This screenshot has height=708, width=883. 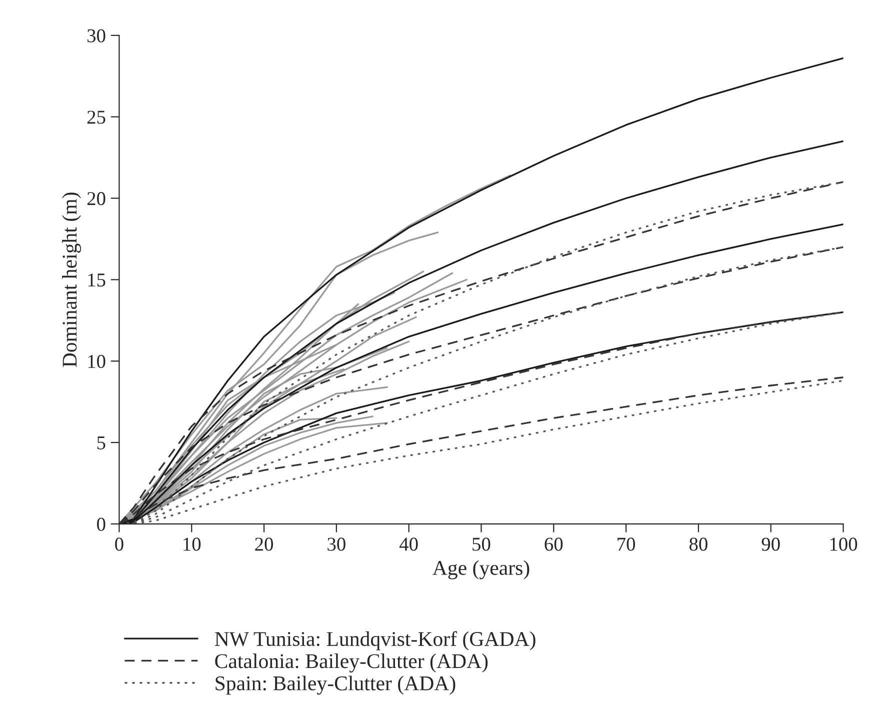 I want to click on x-tick-label: 90, so click(x=771, y=544).